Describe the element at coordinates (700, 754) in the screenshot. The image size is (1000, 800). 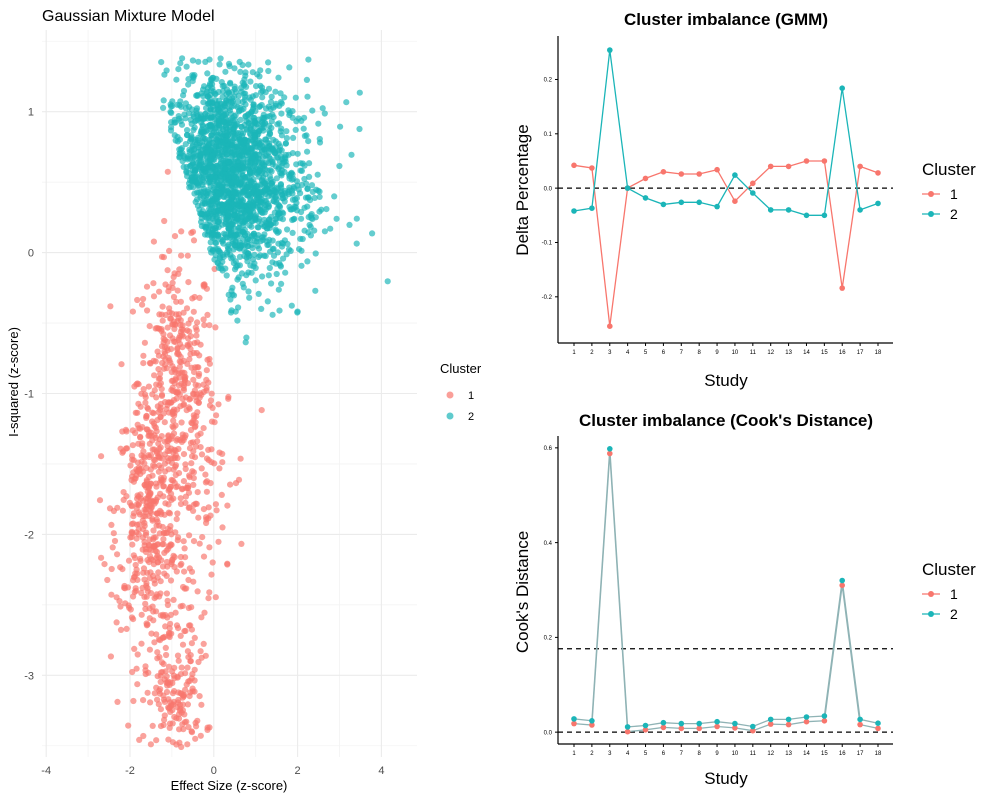
I see `x-tick-label: 8` at that location.